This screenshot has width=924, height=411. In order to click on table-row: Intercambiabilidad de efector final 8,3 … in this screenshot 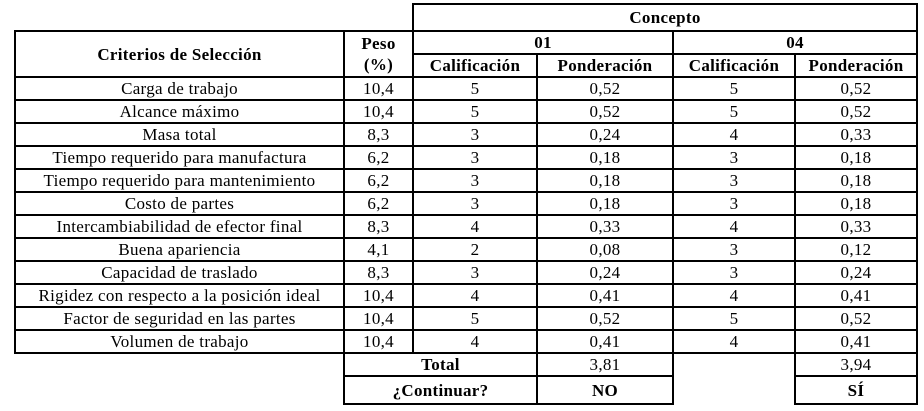, I will do `click(466, 226)`.